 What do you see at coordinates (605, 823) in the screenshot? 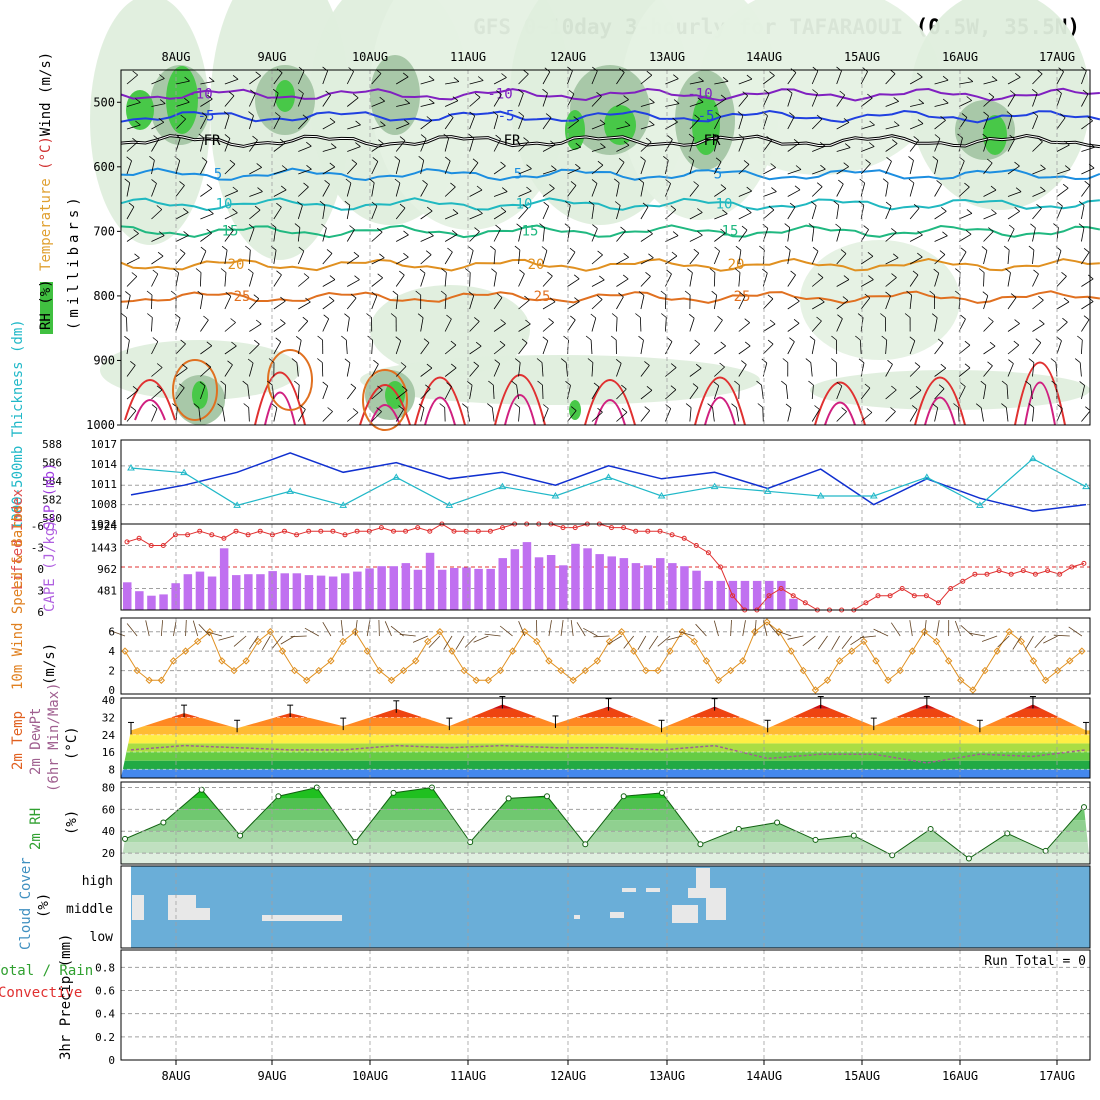
I see `panel-frame` at bounding box center [605, 823].